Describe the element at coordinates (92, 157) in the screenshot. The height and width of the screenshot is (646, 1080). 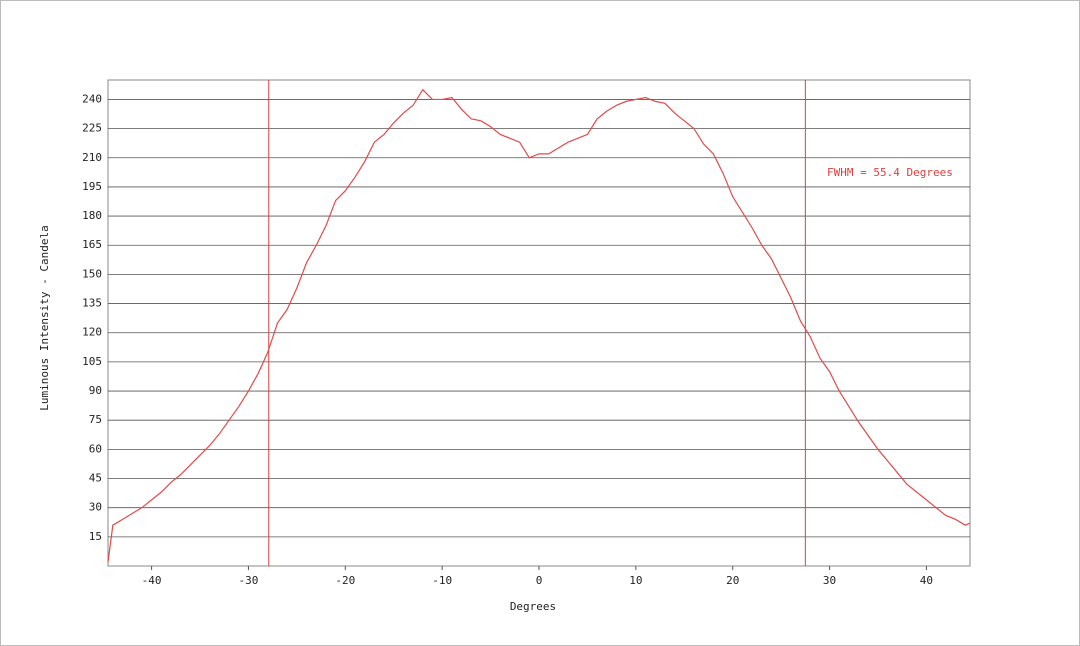
I see `y-tick-label: 210` at that location.